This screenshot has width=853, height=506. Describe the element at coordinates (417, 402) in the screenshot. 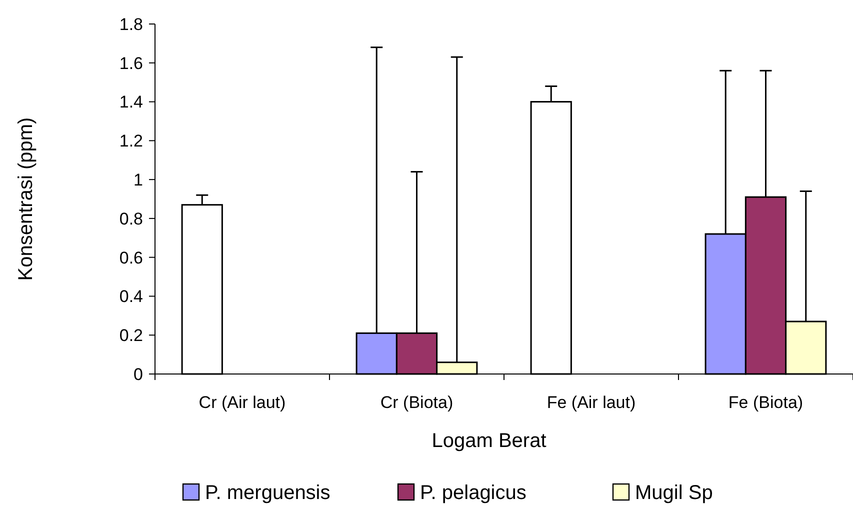

I see `x-tick-label: Cr (Biota)` at that location.